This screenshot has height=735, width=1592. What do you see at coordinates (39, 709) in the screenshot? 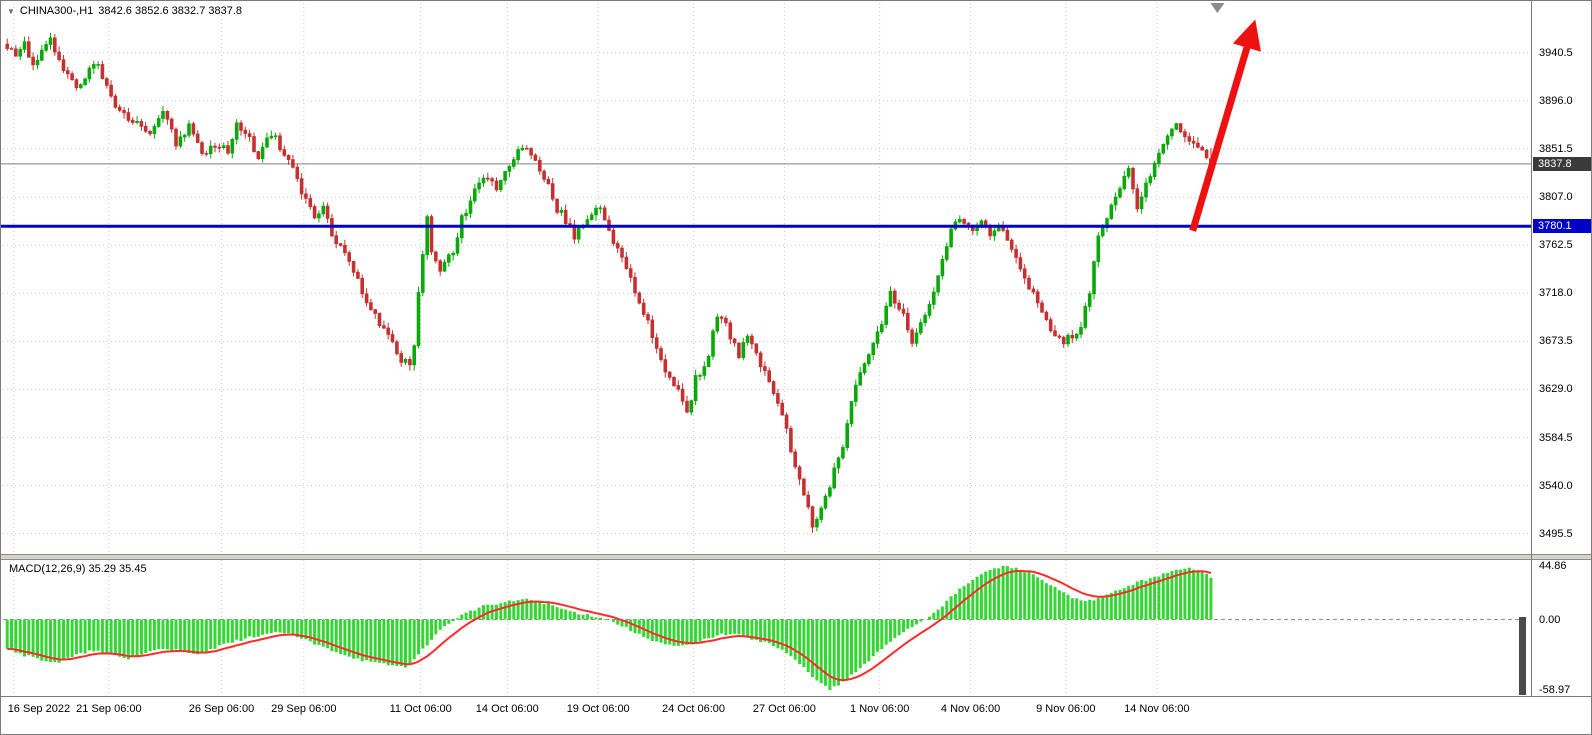
I see `time-tick-label: 16 Sep 2022` at bounding box center [39, 709].